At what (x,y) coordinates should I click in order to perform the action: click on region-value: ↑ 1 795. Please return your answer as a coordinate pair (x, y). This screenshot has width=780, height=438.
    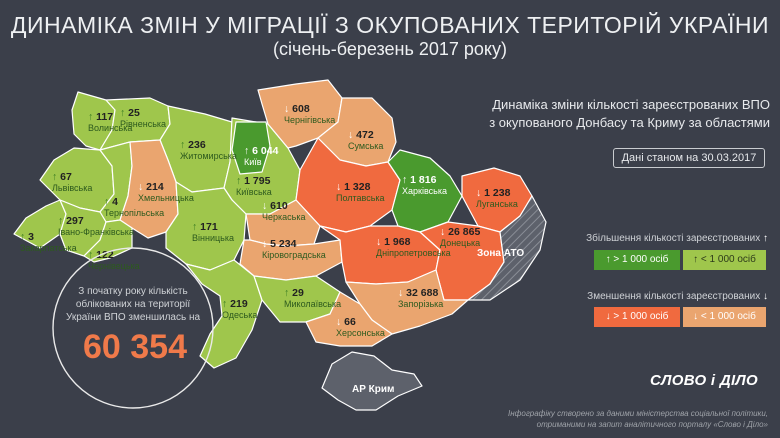
    Looking at the image, I should click on (253, 181).